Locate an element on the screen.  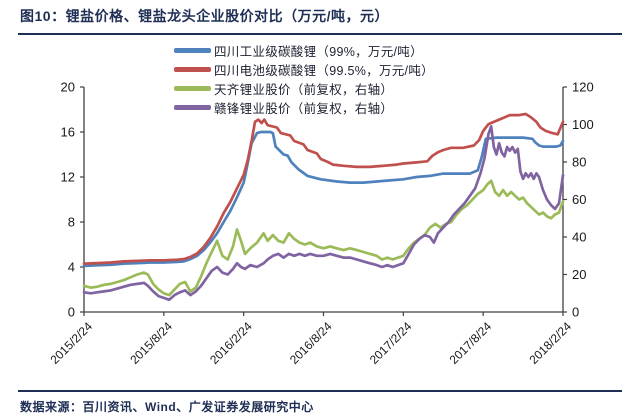
y-right-tick-label: 60 is located at coordinates (579, 199).